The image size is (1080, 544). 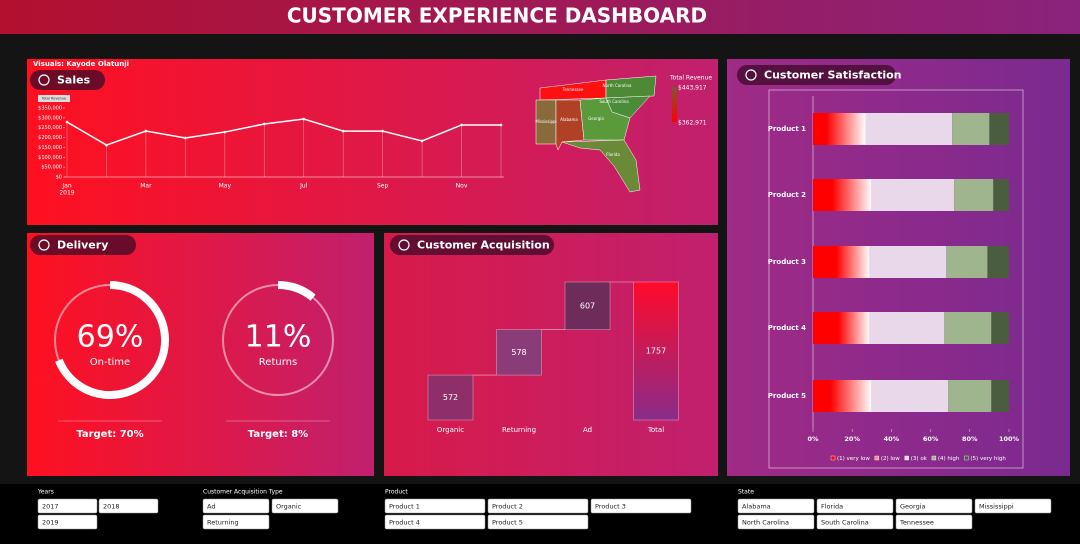 I want to click on map-legend-max: $443,917, so click(x=692, y=88).